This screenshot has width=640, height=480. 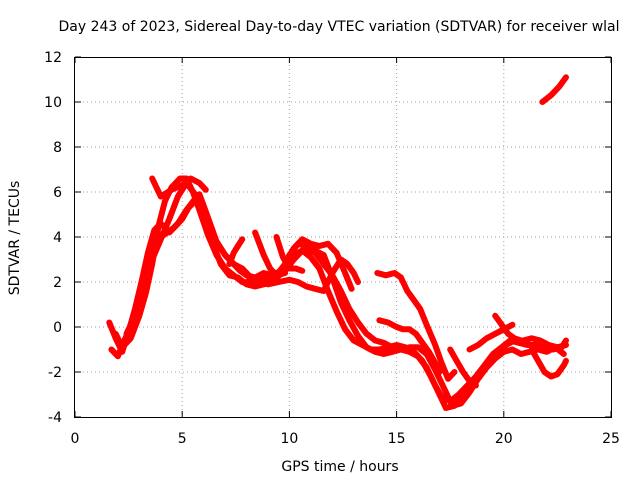 I want to click on y-tick-label: 2, so click(x=57, y=283).